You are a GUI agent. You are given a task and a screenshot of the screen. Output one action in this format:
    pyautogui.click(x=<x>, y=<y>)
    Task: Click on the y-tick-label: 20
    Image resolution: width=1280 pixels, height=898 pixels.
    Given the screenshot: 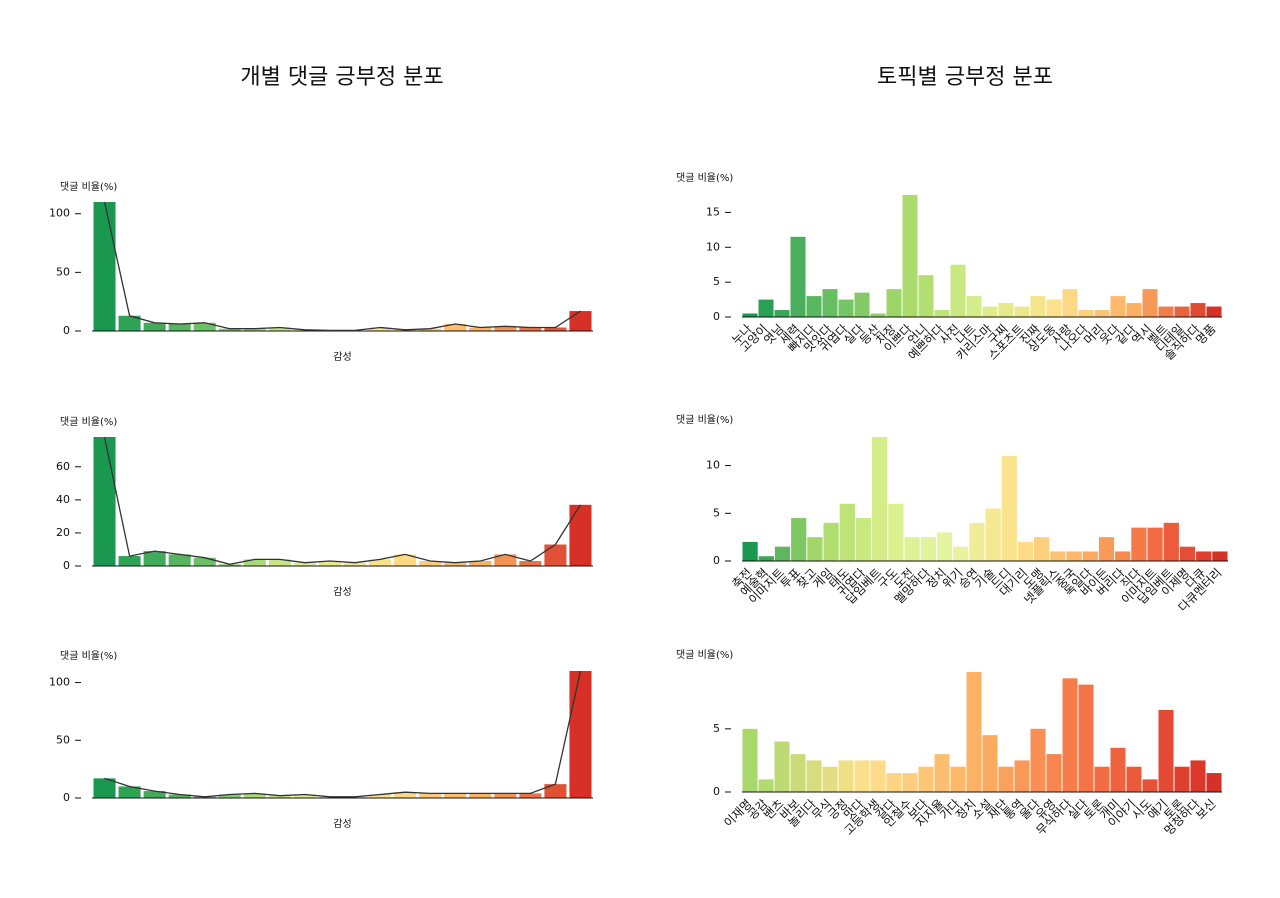 What is the action you would take?
    pyautogui.click(x=63, y=532)
    